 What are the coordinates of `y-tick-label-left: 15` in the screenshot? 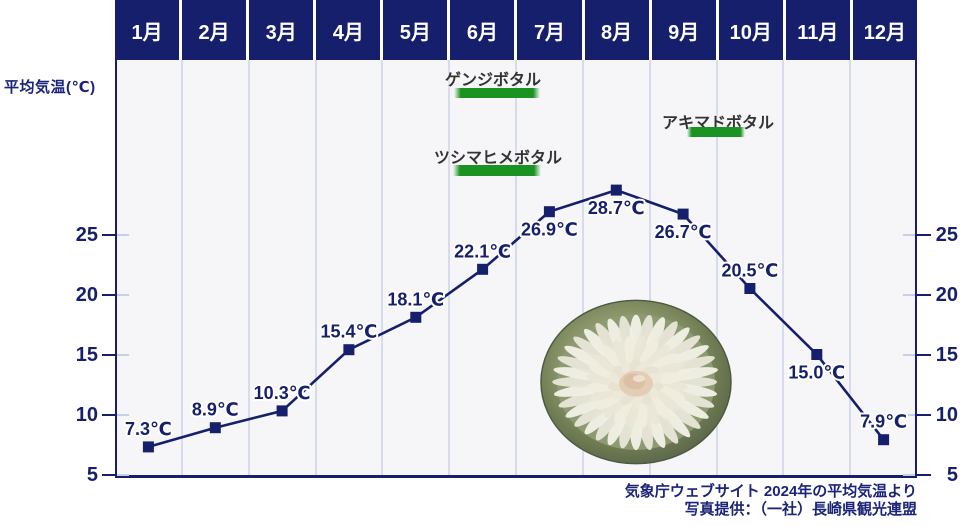 It's located at (86, 354).